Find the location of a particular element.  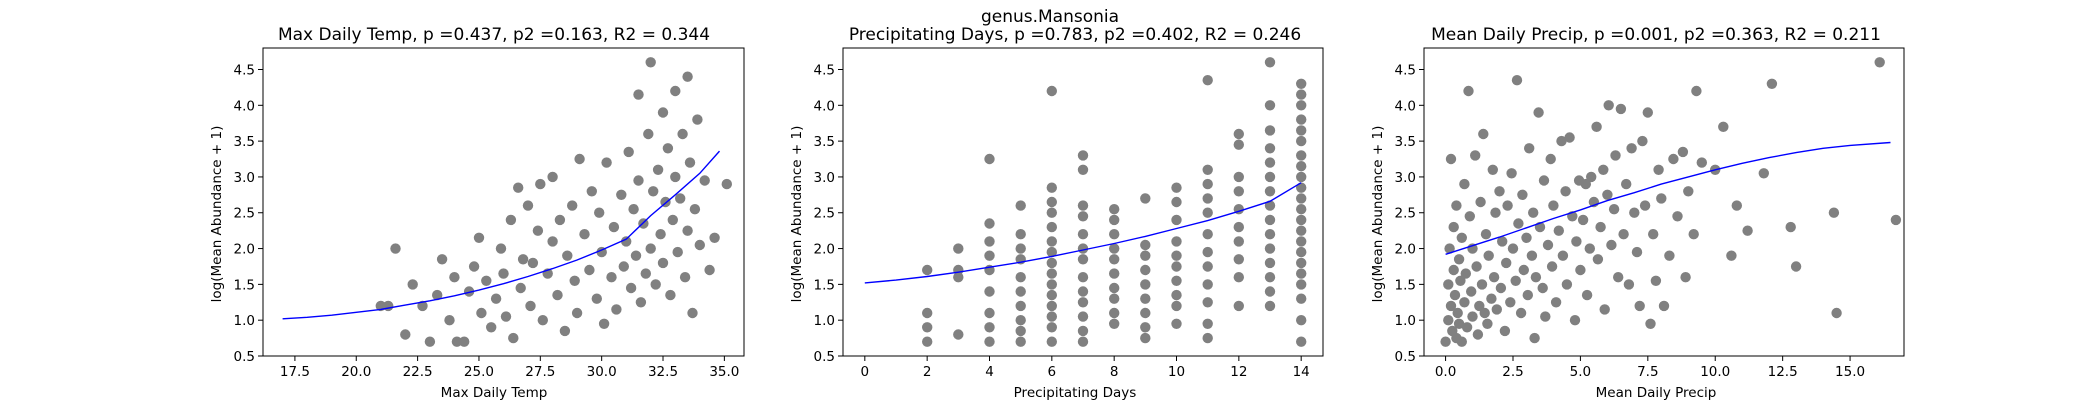

x-tick-label: 25.0 is located at coordinates (479, 372).